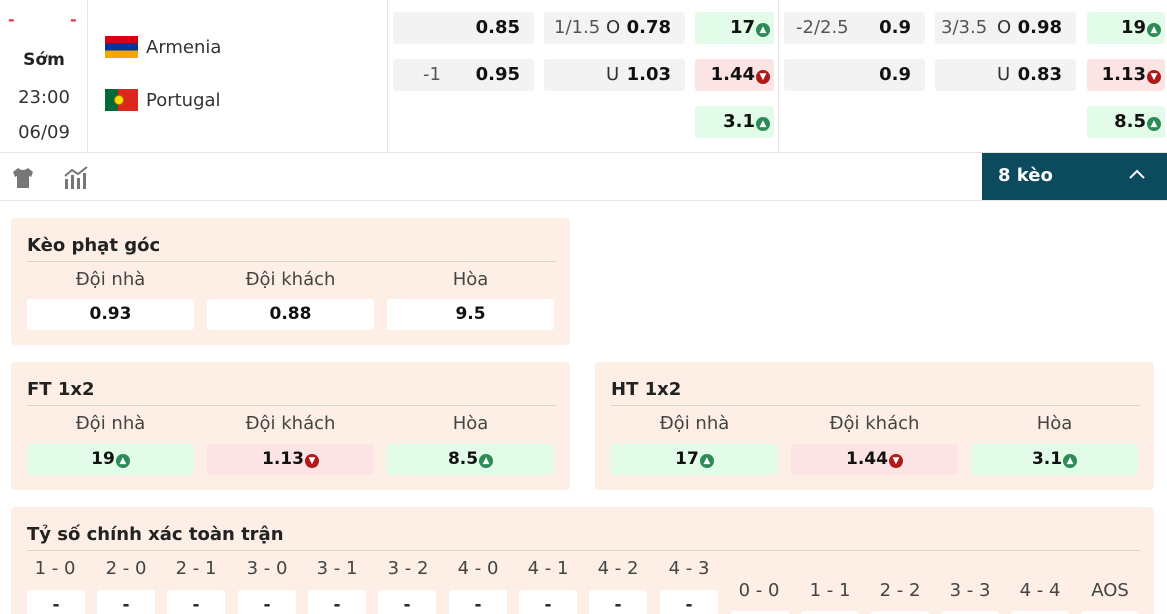 The width and height of the screenshot is (1167, 614). What do you see at coordinates (470, 314) in the screenshot?
I see `corner-draw-odd: 9.5` at bounding box center [470, 314].